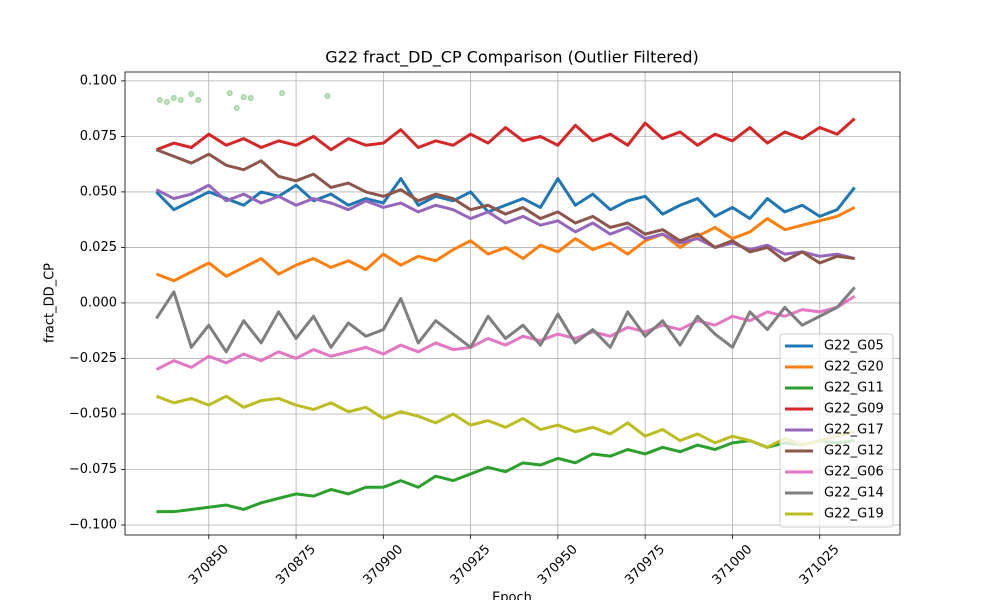 The height and width of the screenshot is (600, 1000). I want to click on x-tick-label: 370925, so click(471, 565).